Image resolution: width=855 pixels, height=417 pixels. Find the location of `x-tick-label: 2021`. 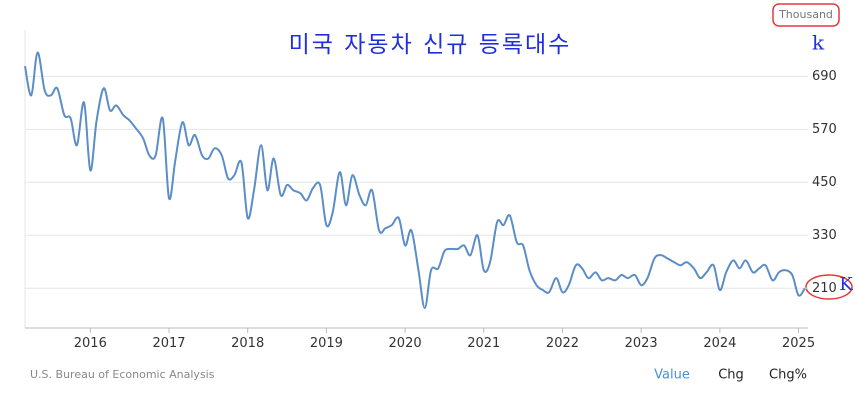

x-tick-label: 2021 is located at coordinates (483, 343).